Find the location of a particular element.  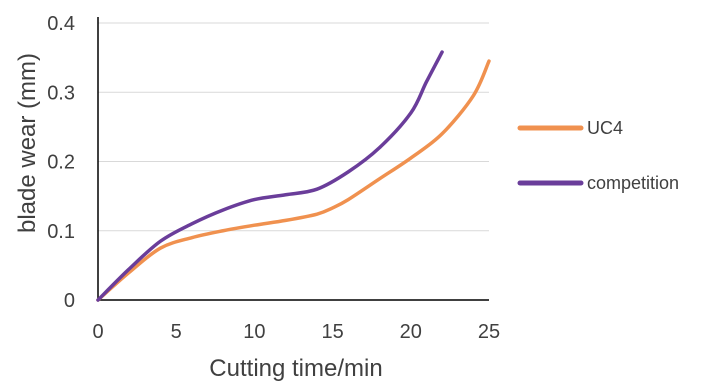

x-tick-label: 5 is located at coordinates (176, 332).